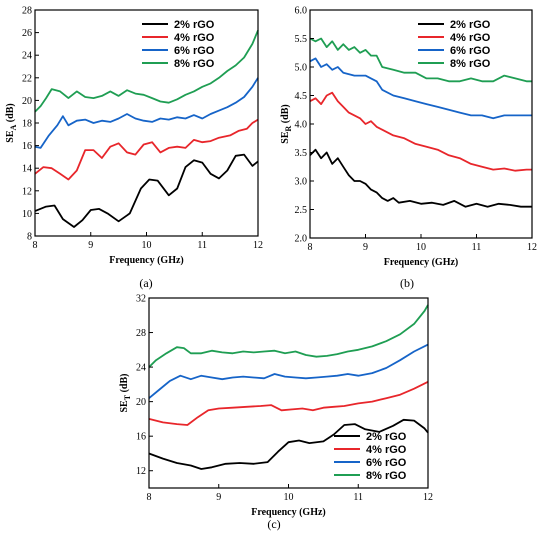  I want to click on y-axis-label: SEA (dB), so click(11, 122).